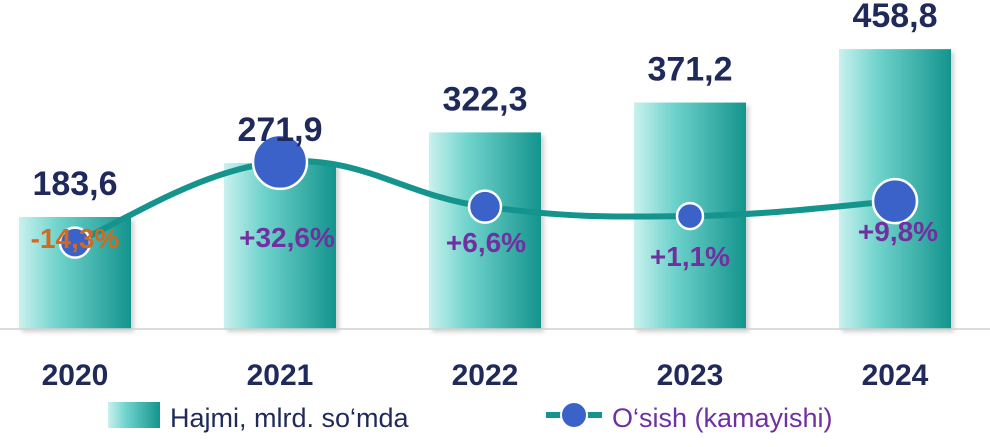 This screenshot has width=990, height=447. I want to click on bar-value-label-2021: 271,9, so click(279, 130).